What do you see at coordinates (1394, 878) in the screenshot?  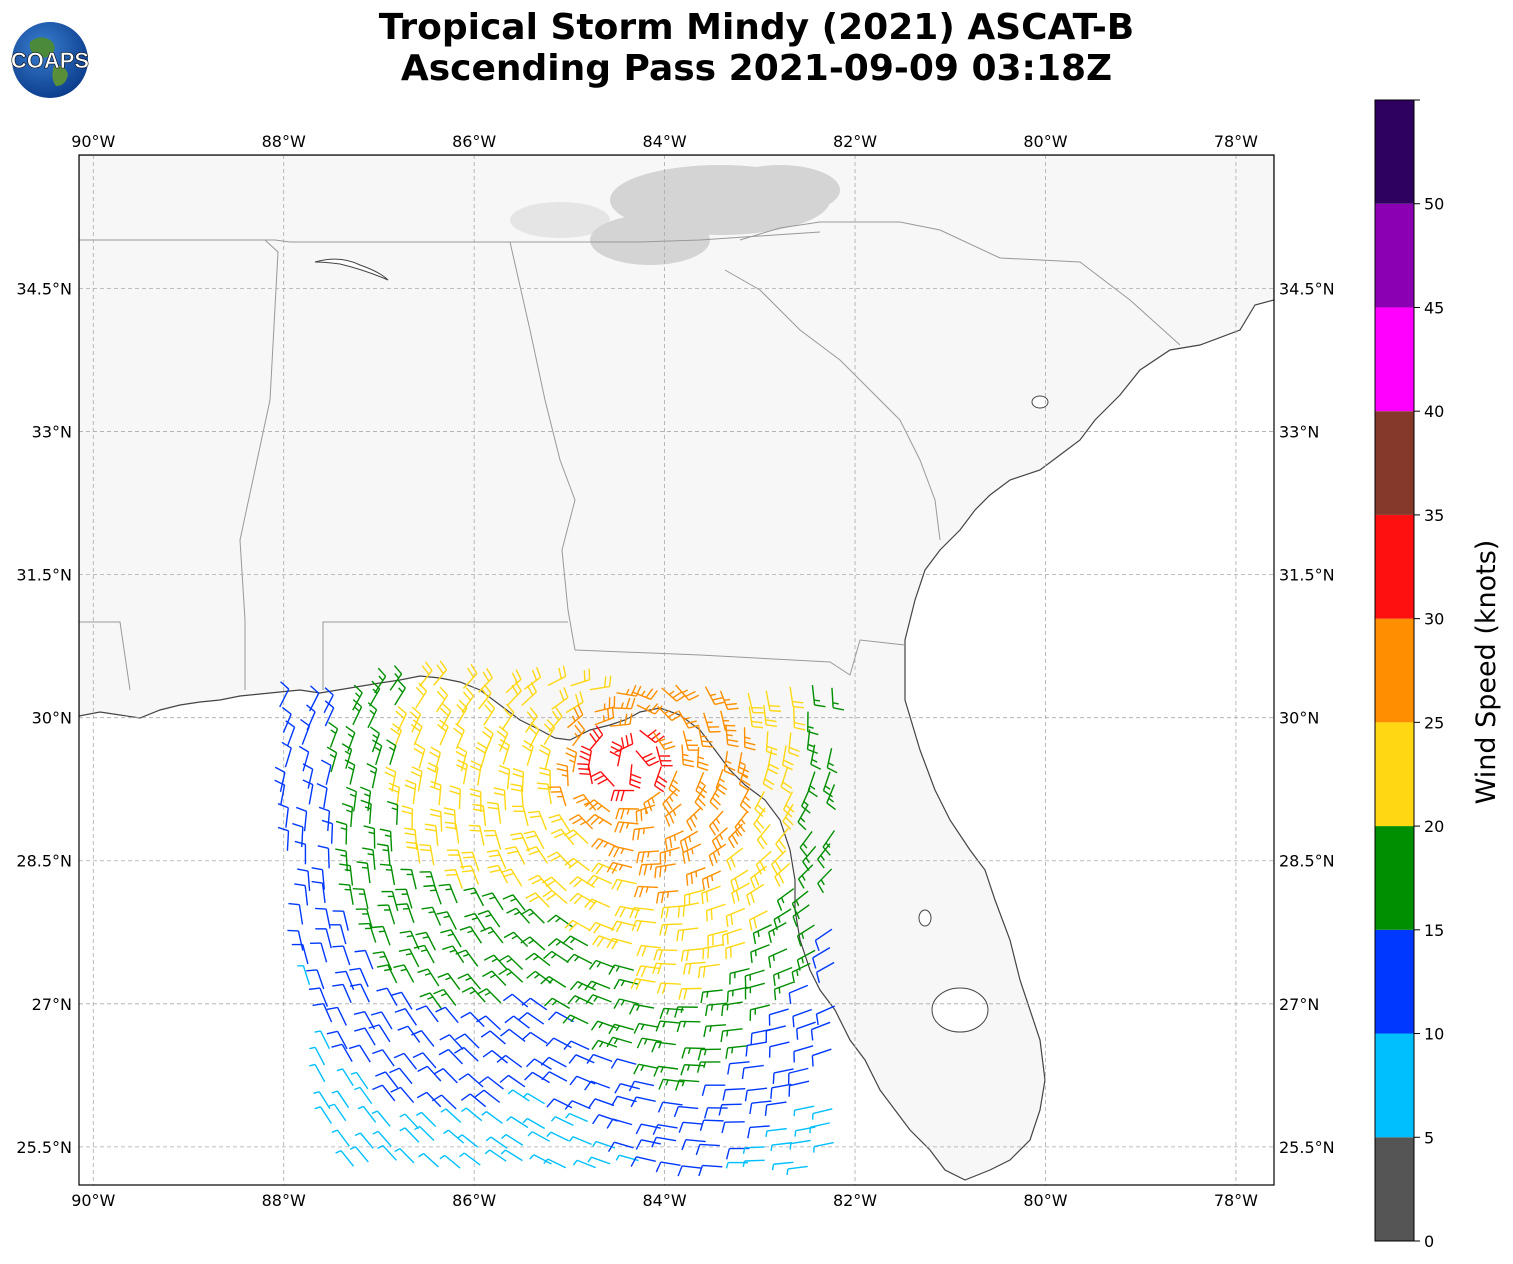 I see `colorbar-bin` at bounding box center [1394, 878].